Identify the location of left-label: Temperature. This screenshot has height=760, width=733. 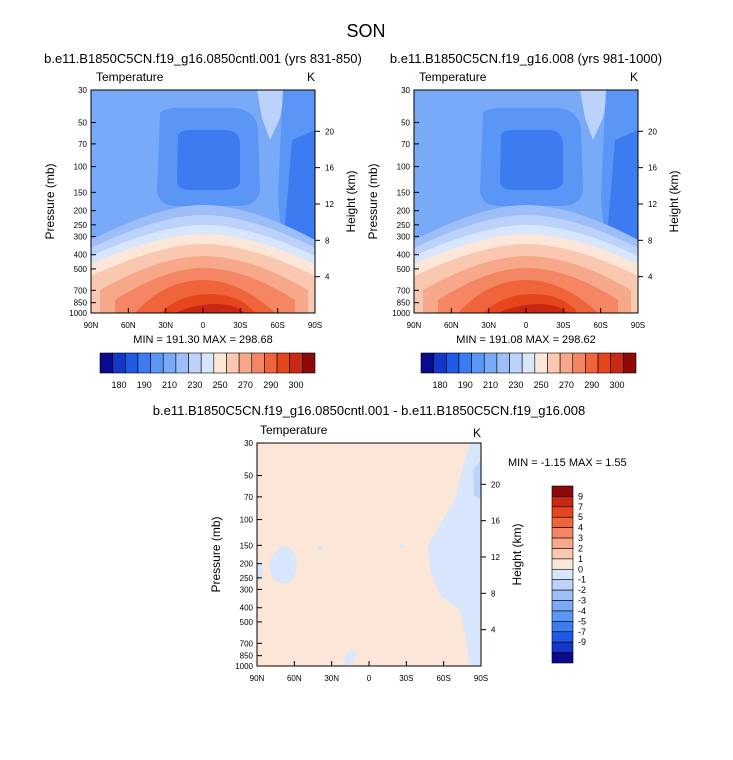
(294, 430).